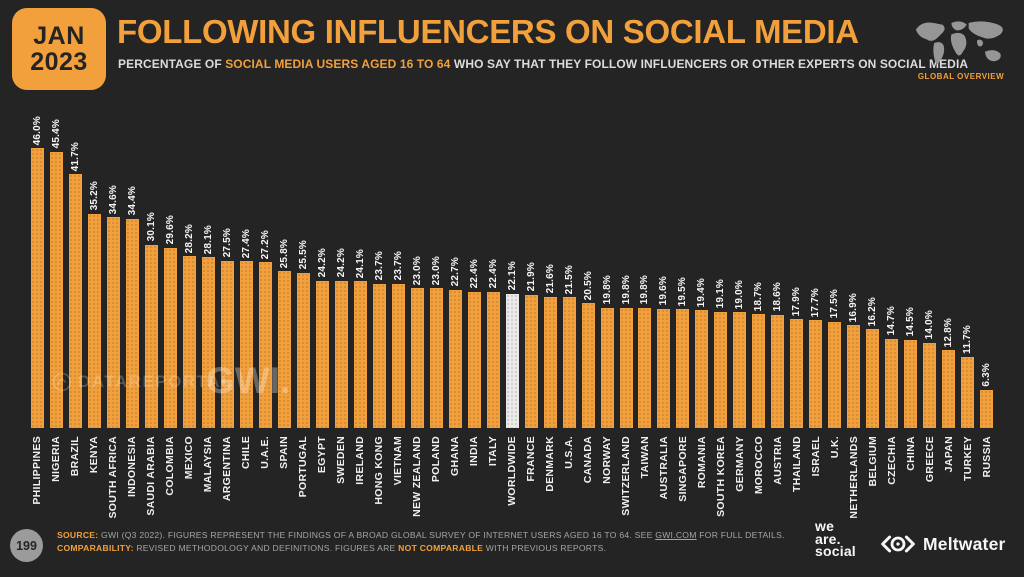  What do you see at coordinates (663, 468) in the screenshot?
I see `category-label: AUSTRALIA` at bounding box center [663, 468].